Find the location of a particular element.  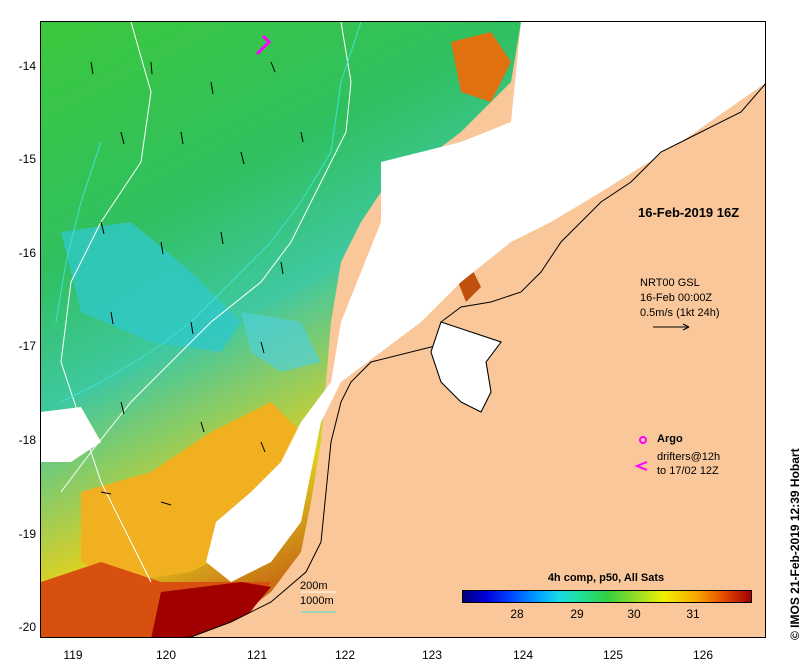

warm-water-patch is located at coordinates (481, 67).